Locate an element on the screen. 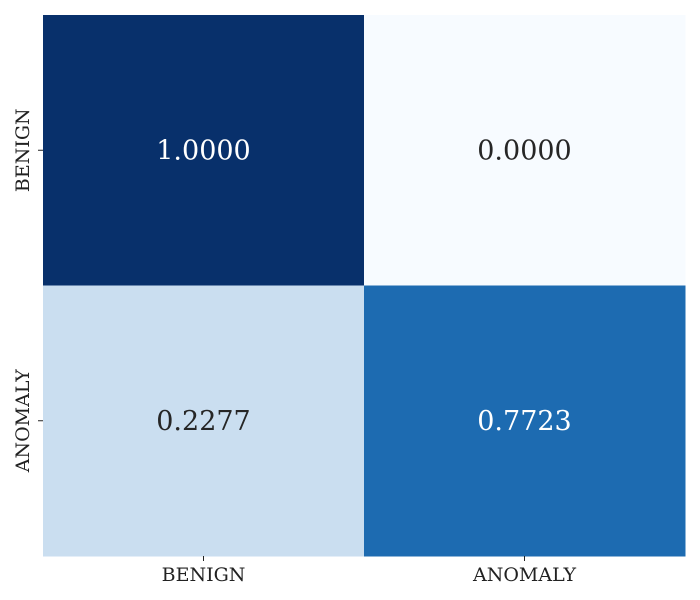 Image resolution: width=700 pixels, height=600 pixels. x-tick-label-anomaly: ANOMALY is located at coordinates (524, 575).